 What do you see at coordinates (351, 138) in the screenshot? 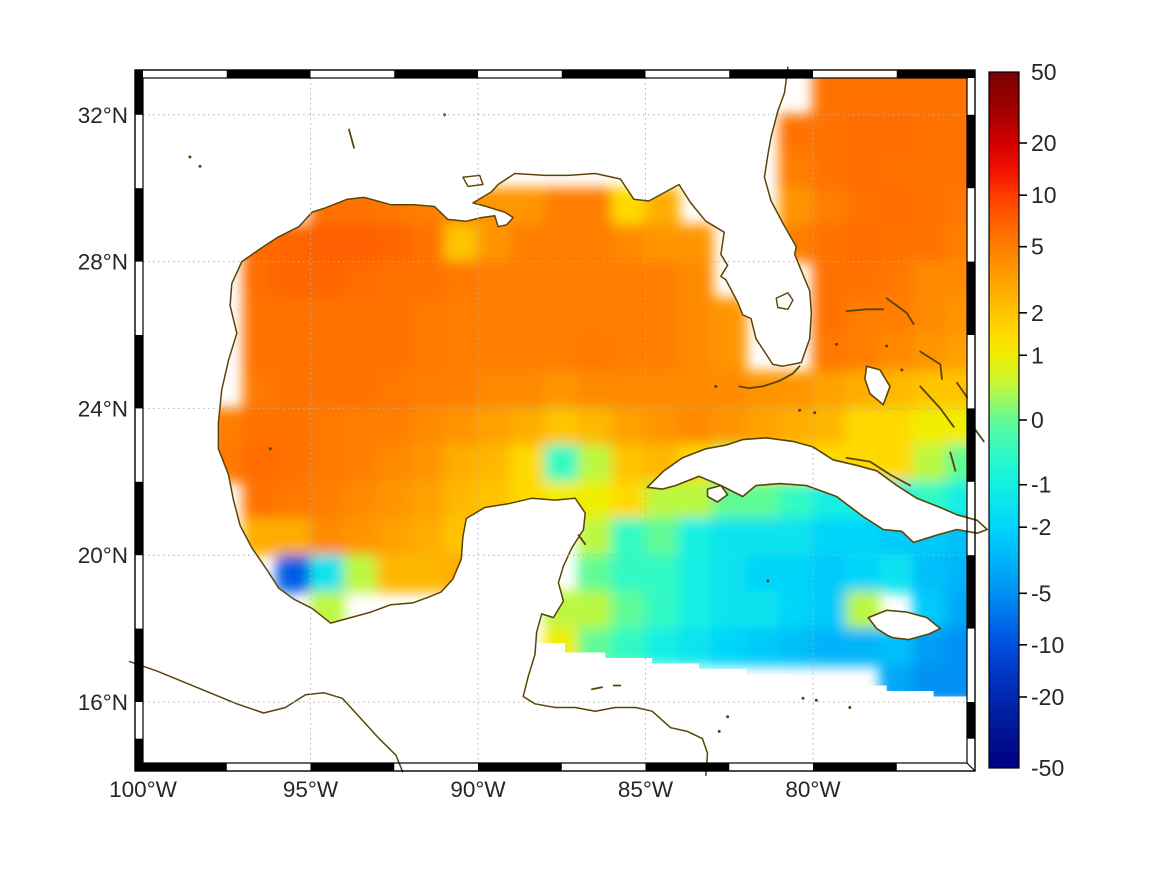
I see `islands-toledo_bend` at bounding box center [351, 138].